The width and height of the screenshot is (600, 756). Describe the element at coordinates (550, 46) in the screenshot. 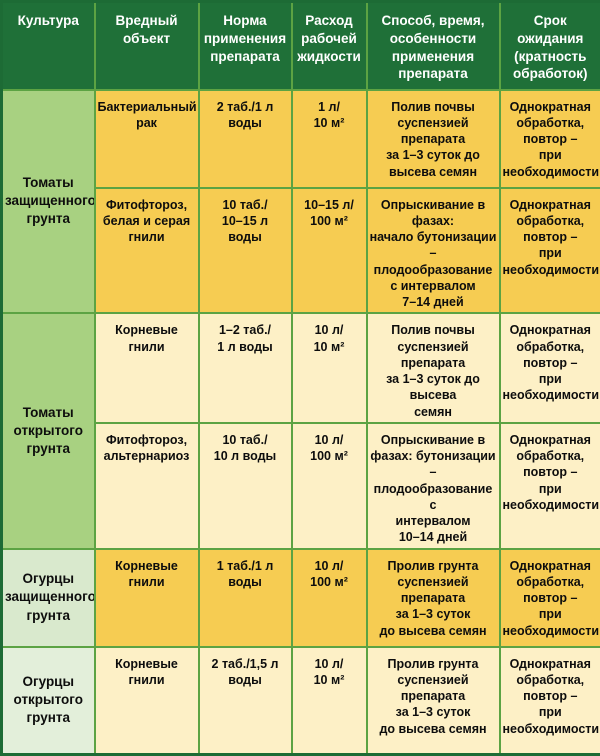

I see `header-cell-waiting: Срок ожидания (кратность обработок)` at that location.